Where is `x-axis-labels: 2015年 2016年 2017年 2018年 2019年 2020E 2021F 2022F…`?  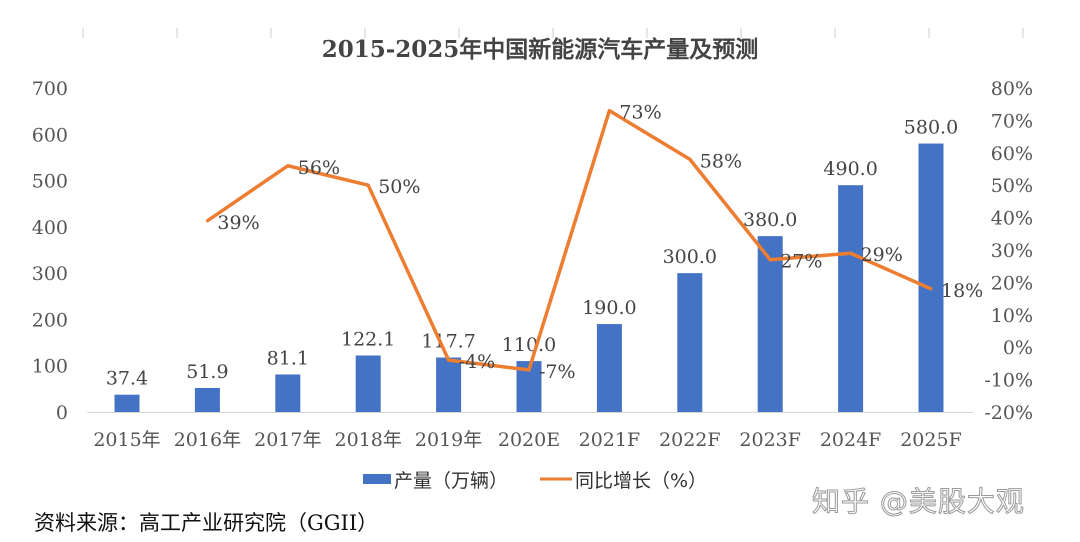 x-axis-labels: 2015年 2016年 2017年 2018年 2019年 2020E 2021F 2022F… is located at coordinates (527, 440).